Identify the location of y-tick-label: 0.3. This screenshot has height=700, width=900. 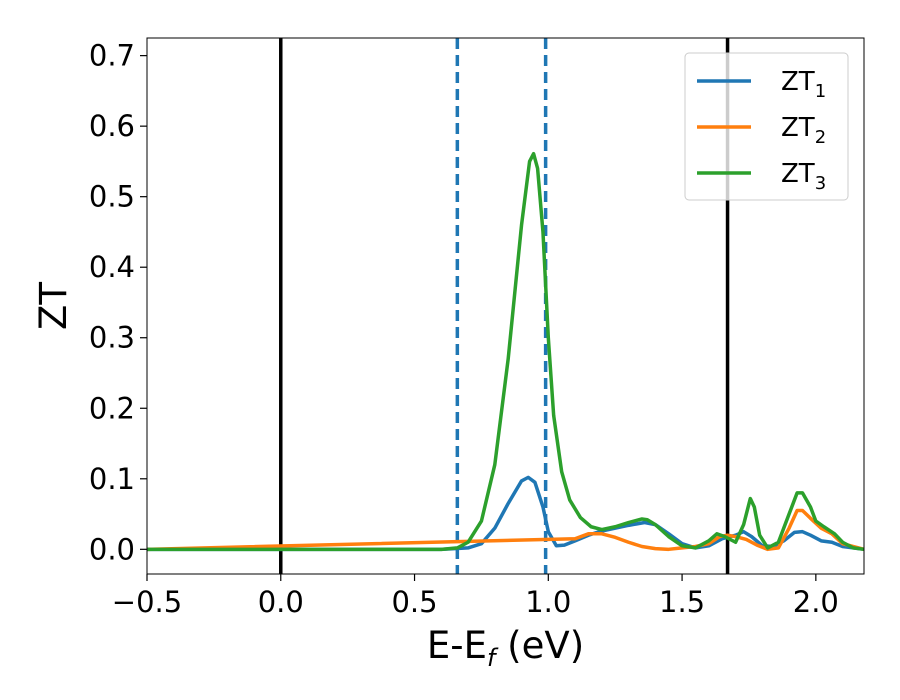
(112, 338).